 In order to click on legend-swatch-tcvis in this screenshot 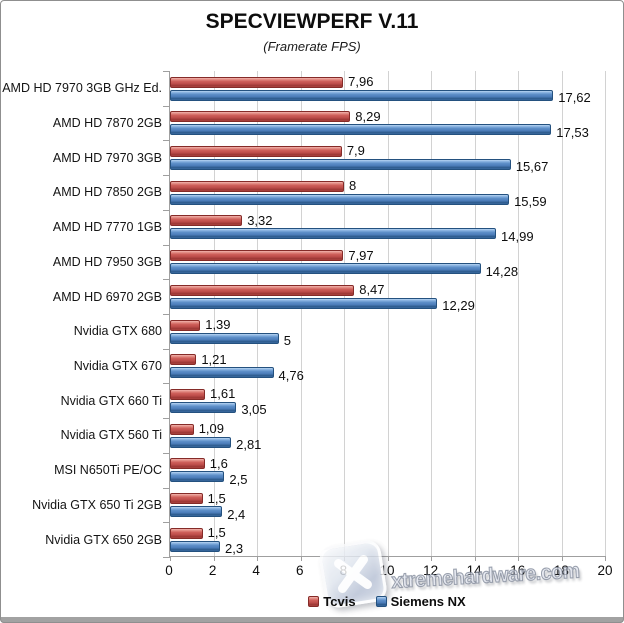, I will do `click(314, 601)`.